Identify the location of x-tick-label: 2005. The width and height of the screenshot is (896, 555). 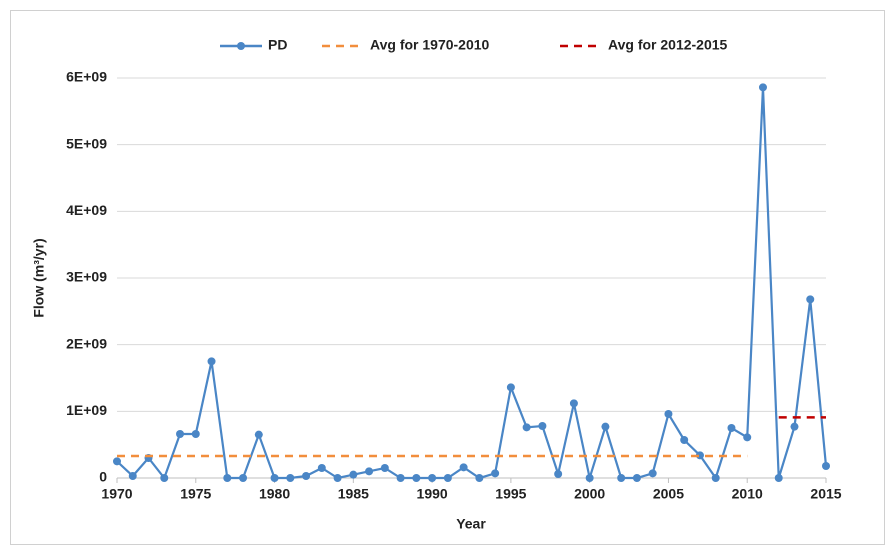
(668, 494).